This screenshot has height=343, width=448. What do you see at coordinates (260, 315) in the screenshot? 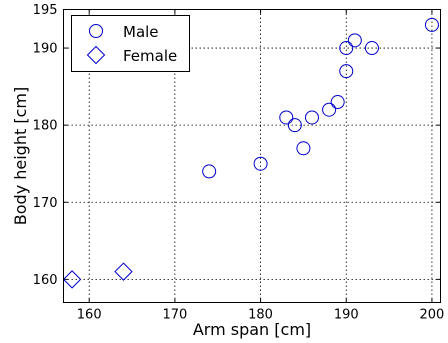
I see `x-tick-label: 180` at bounding box center [260, 315].